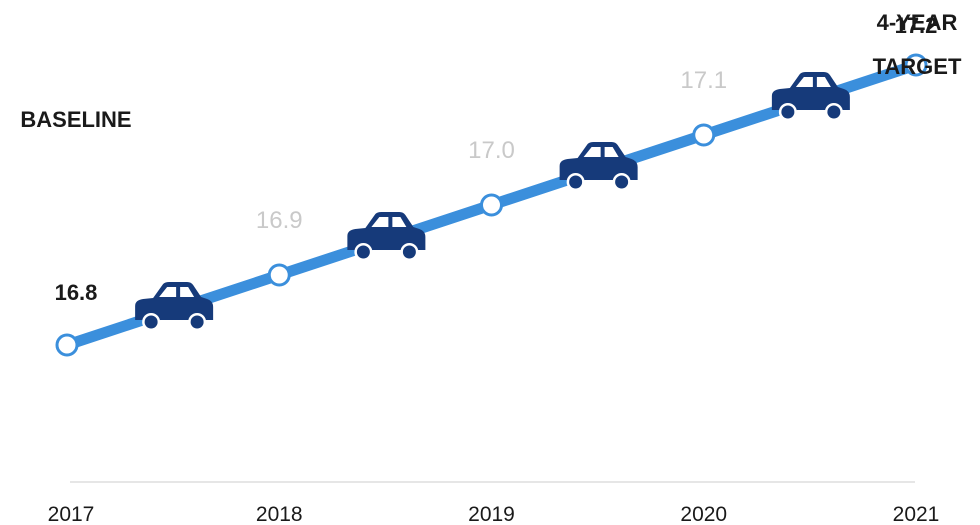  Describe the element at coordinates (279, 220) in the screenshot. I see `value-label: 16.9` at that location.